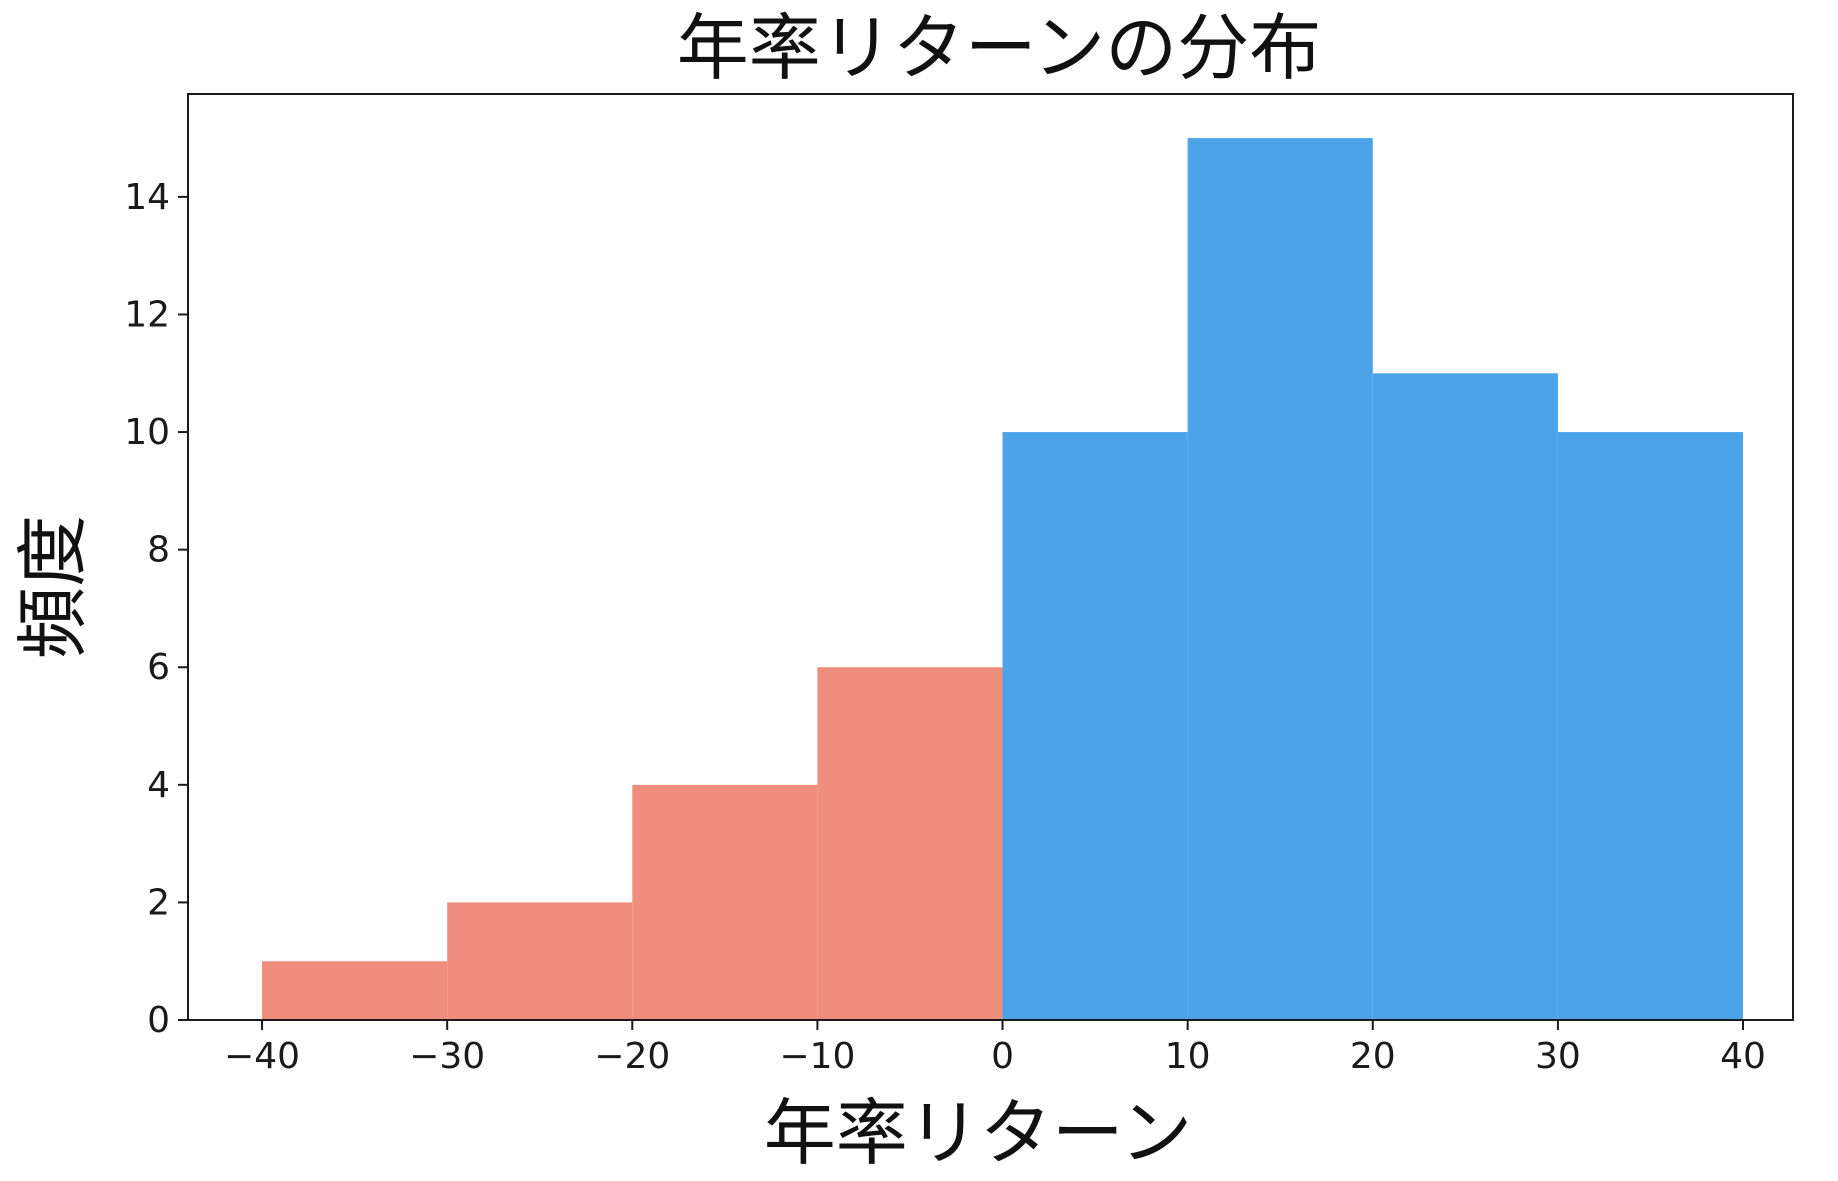  Describe the element at coordinates (817, 1056) in the screenshot. I see `x-tick-label-3: −10` at that location.